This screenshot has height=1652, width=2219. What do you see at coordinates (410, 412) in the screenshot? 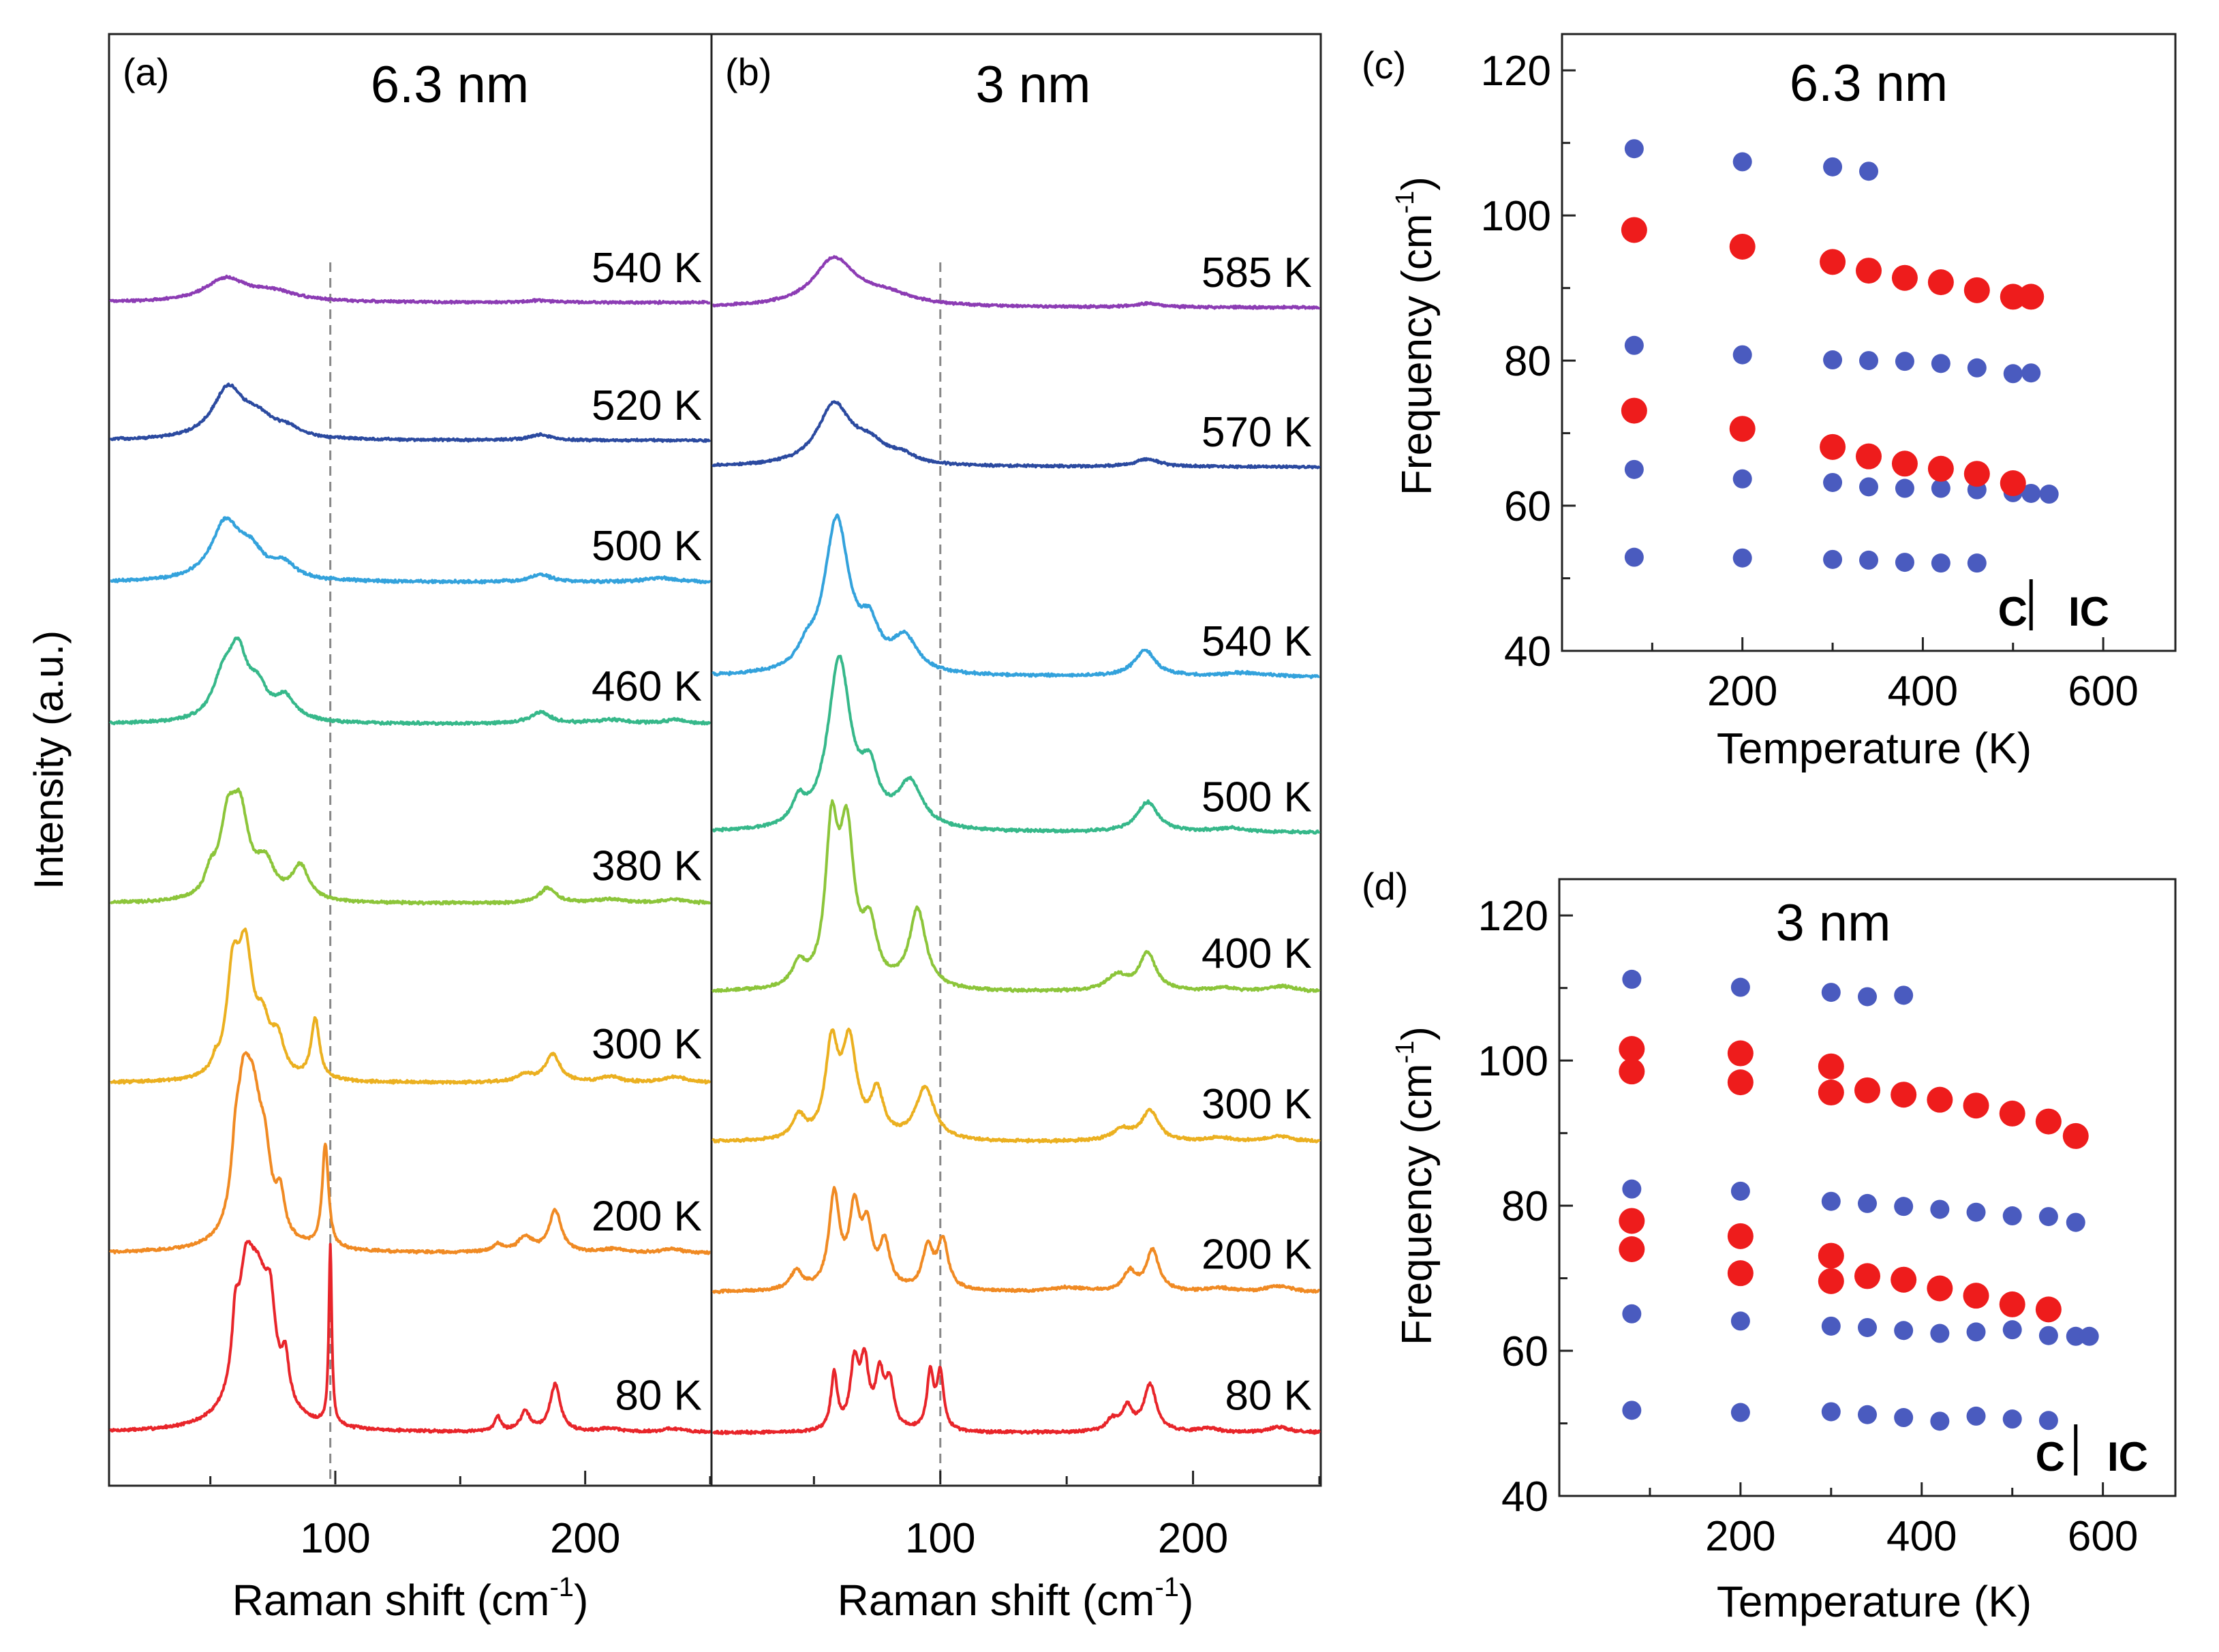
I see `spectrum-520k` at bounding box center [410, 412].